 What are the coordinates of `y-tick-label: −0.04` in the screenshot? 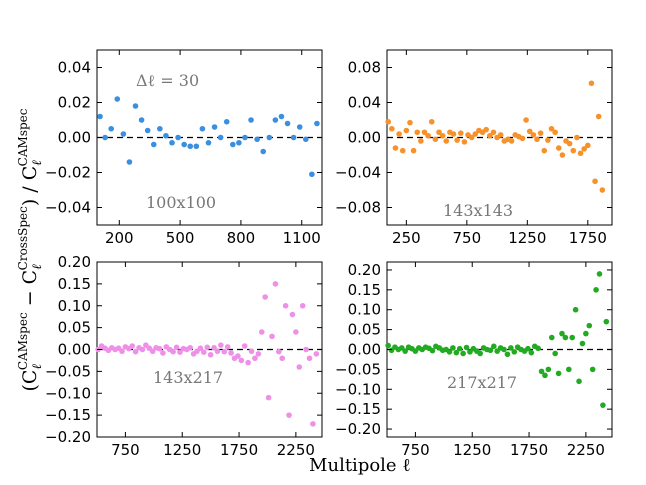 It's located at (68, 208).